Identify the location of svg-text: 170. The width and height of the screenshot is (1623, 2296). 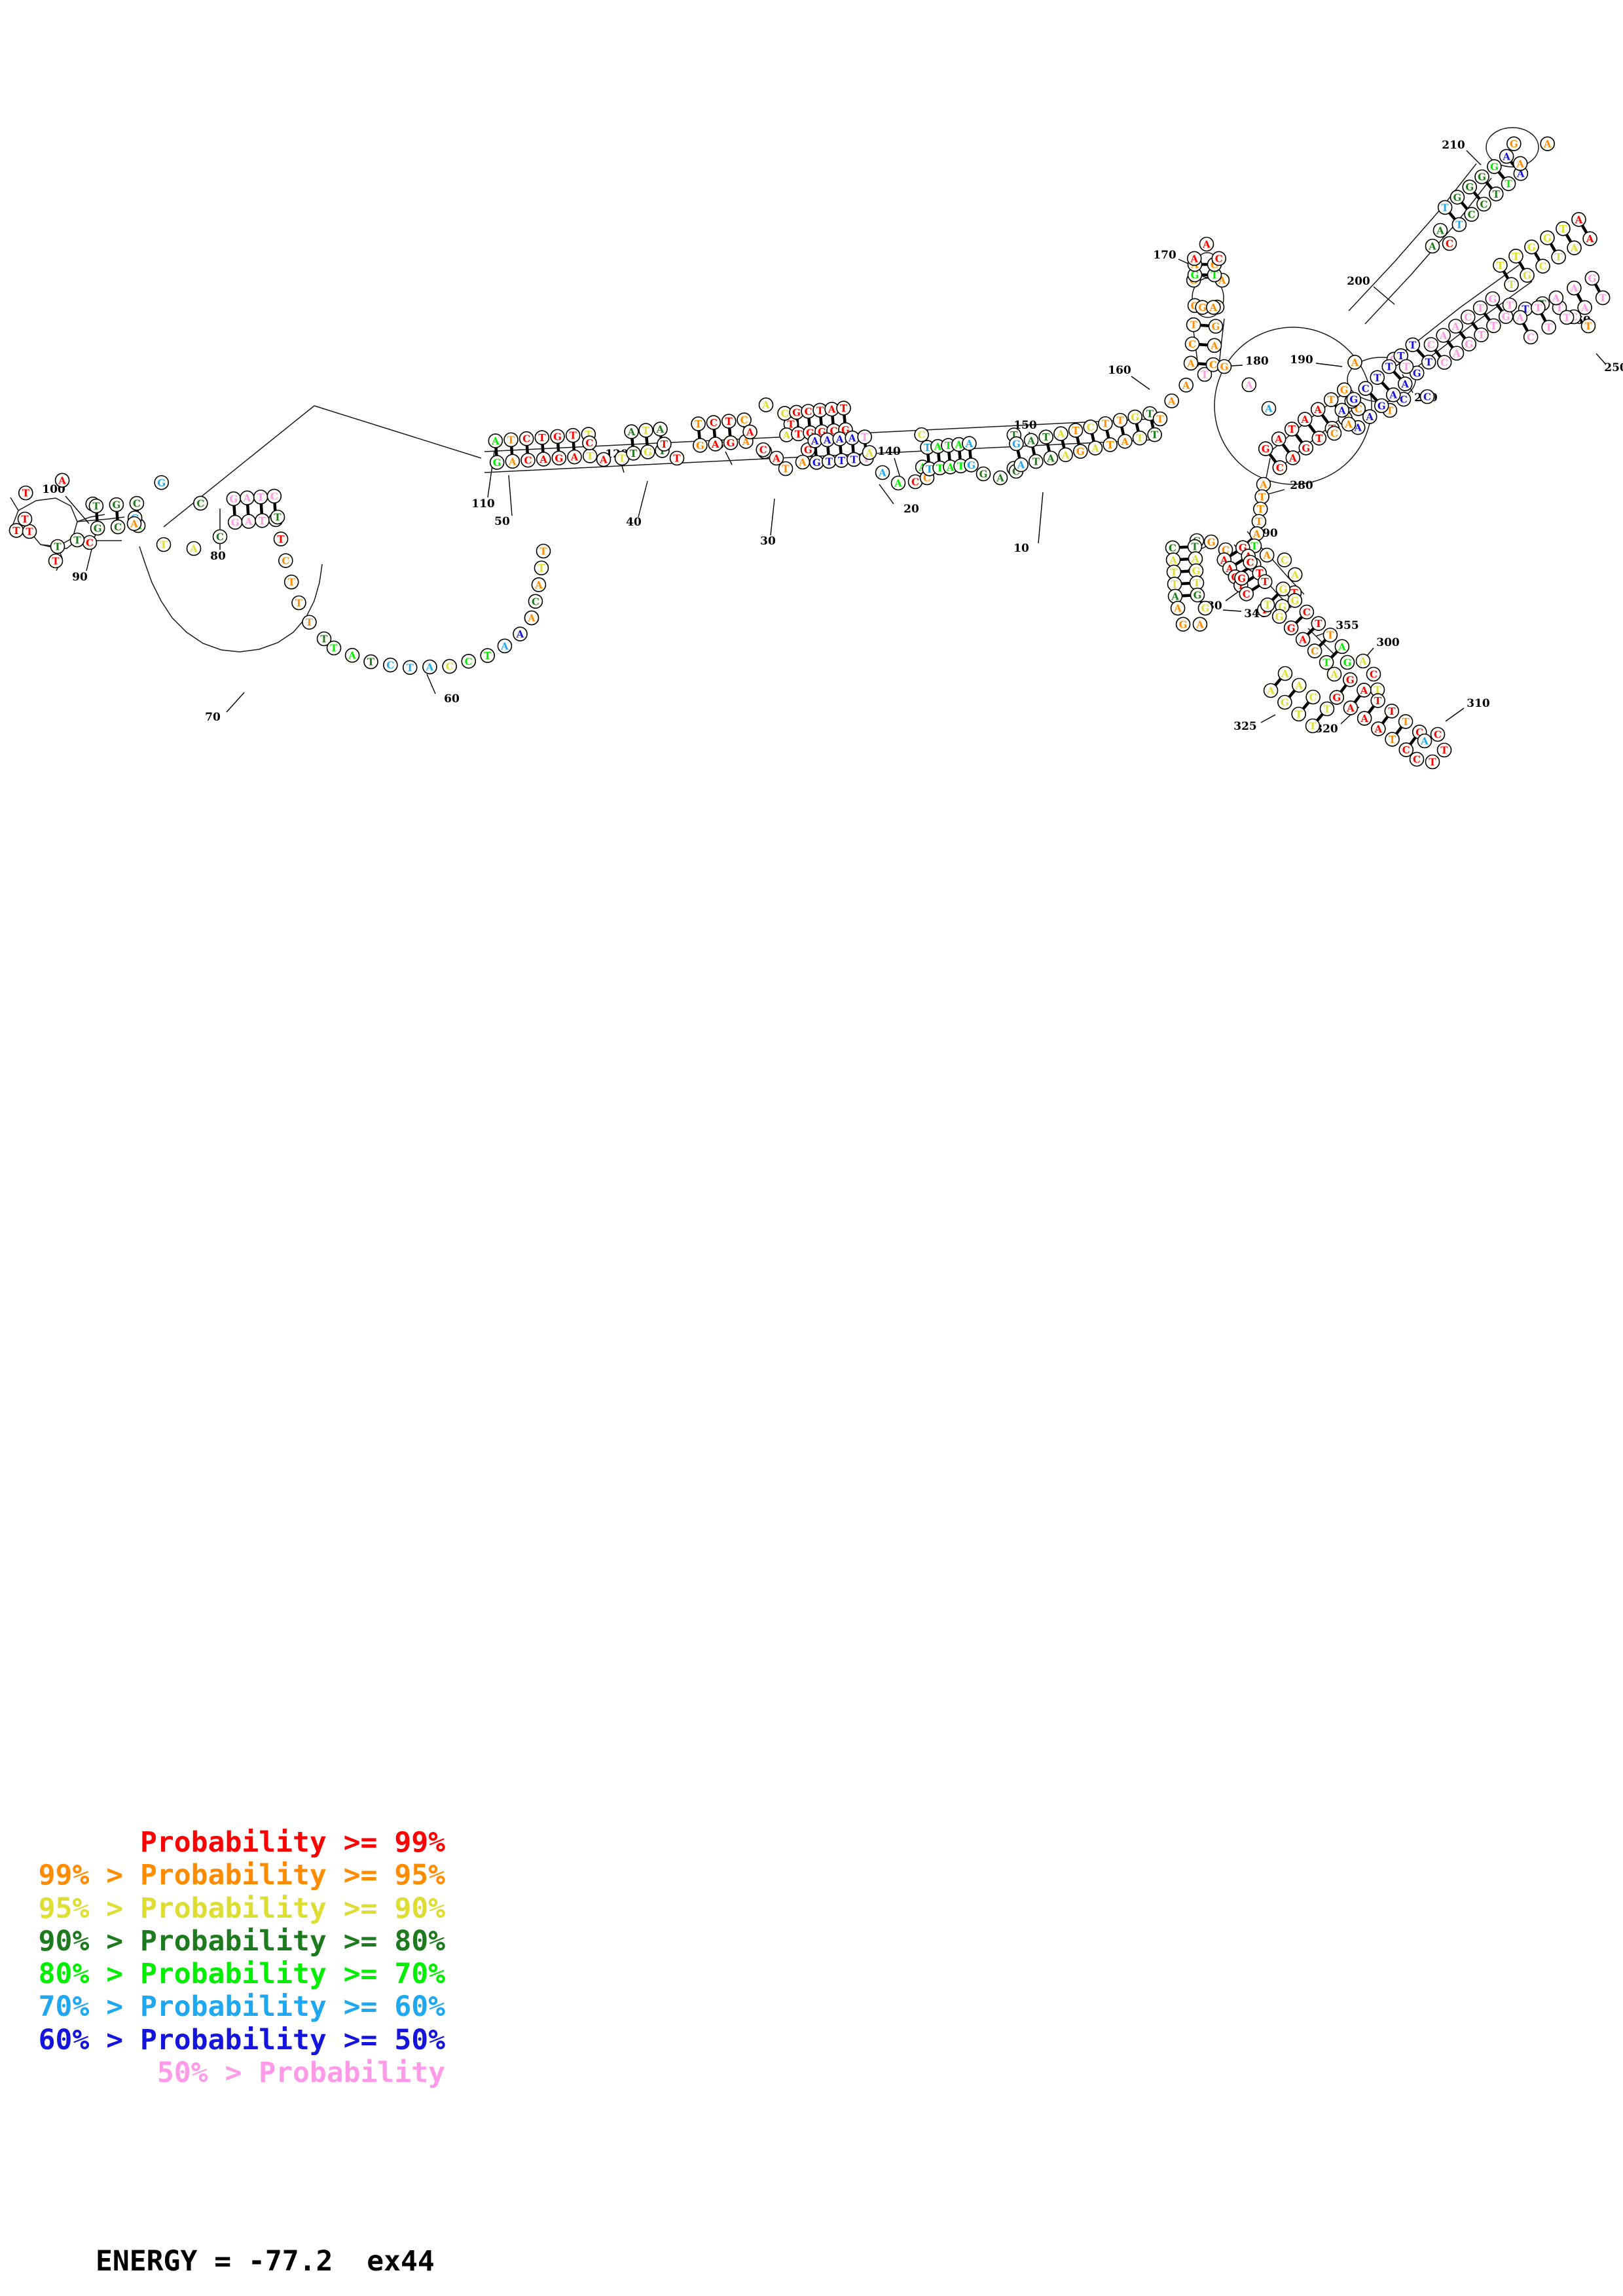
(1164, 255).